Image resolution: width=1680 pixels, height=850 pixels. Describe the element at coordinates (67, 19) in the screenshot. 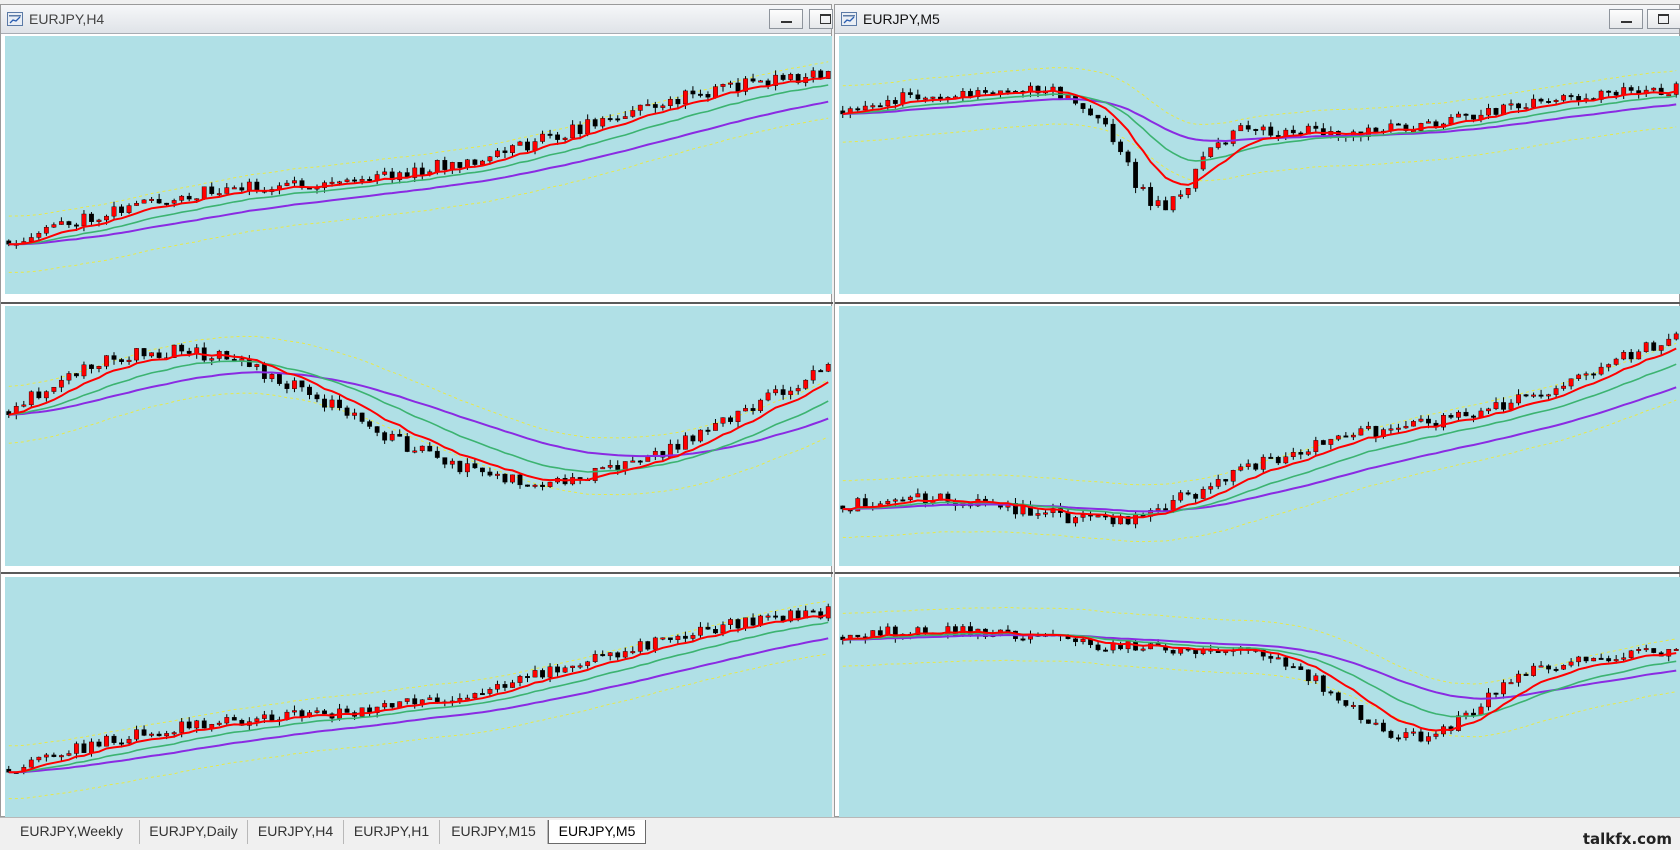

I see `window-title: EURJPY,H4` at that location.